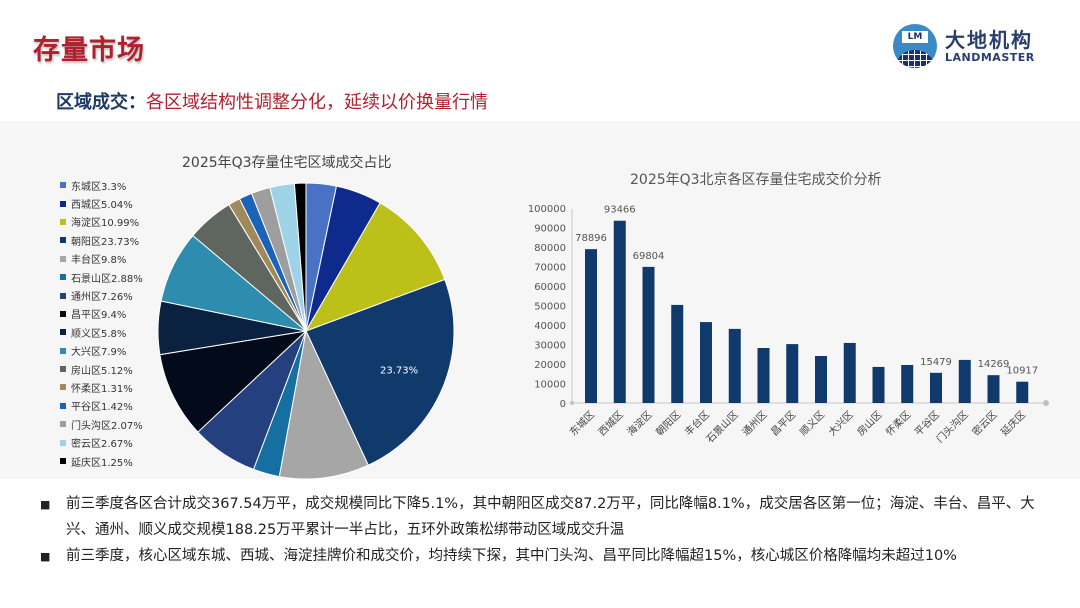 The image size is (1080, 608). Describe the element at coordinates (272, 101) in the screenshot. I see `section-subtitle: 区域成交：各区域结构性调整分化，延续以价换量行情` at that location.